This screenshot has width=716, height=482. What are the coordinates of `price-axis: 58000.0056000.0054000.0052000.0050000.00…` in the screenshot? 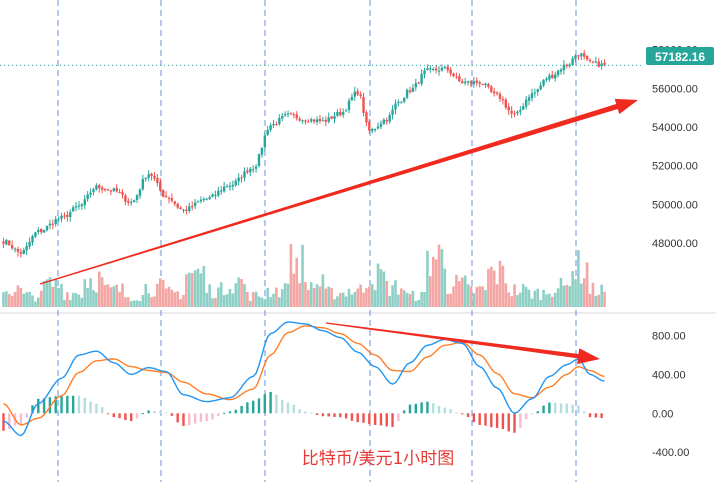 It's located at (675, 252).